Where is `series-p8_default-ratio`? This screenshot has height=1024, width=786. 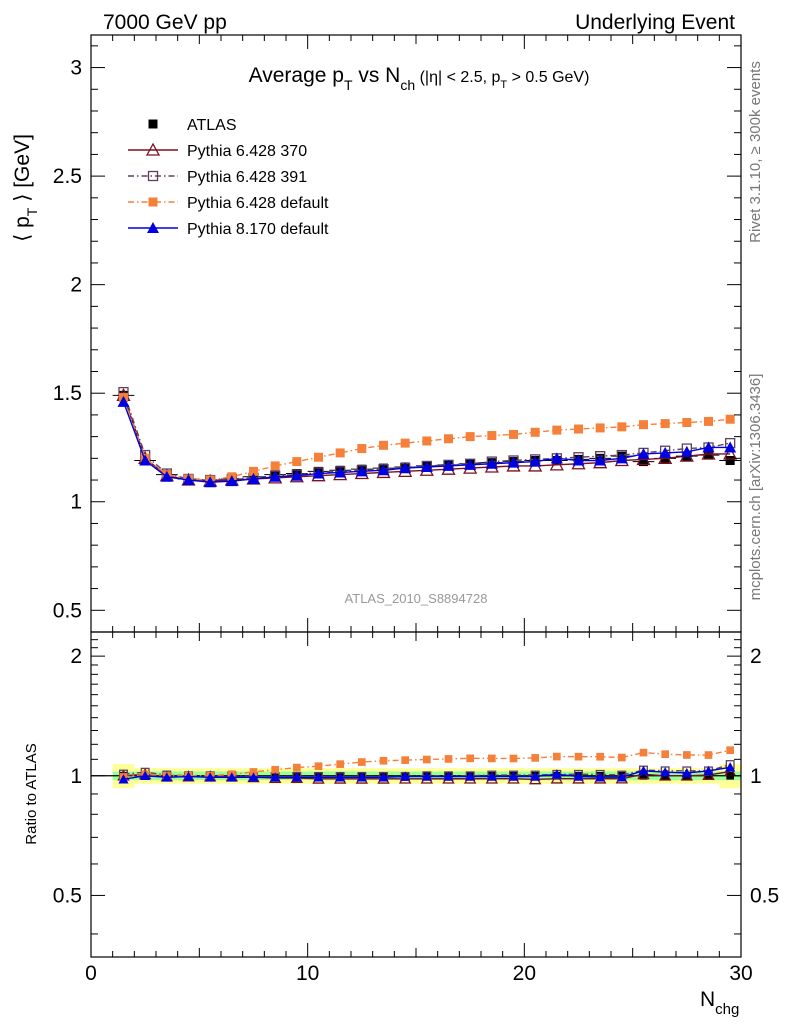
series-p8_default-ratio is located at coordinates (427, 773).